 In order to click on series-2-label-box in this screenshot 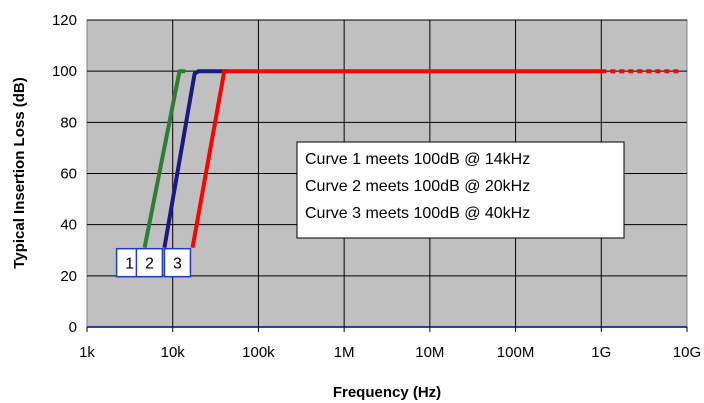, I will do `click(149, 262)`.